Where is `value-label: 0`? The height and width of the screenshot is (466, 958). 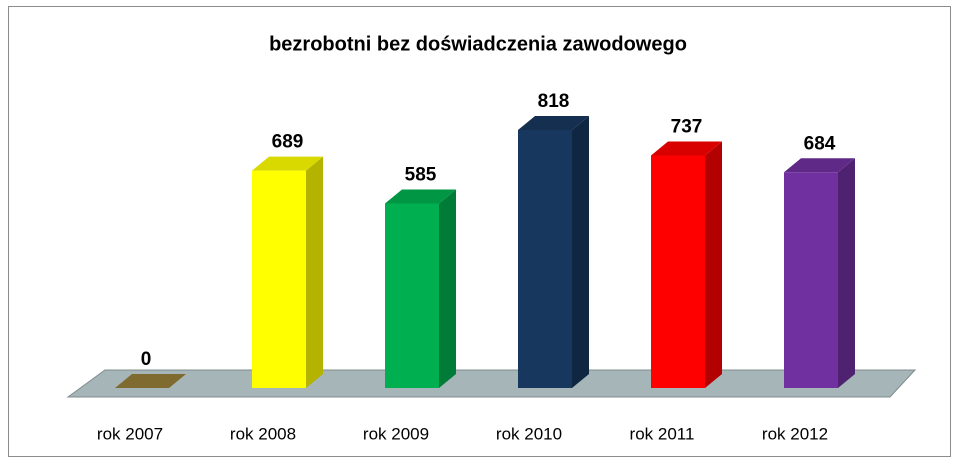 value-label: 0 is located at coordinates (146, 359).